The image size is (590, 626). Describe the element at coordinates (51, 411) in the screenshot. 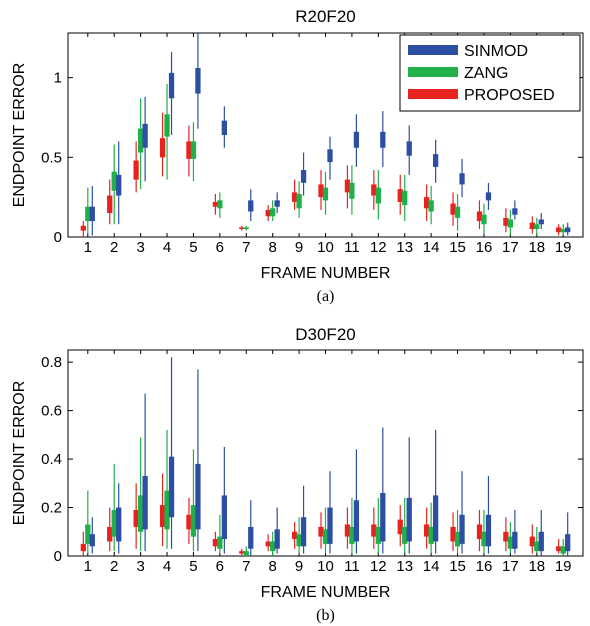

I see `y-tick-label: 0.6` at that location.